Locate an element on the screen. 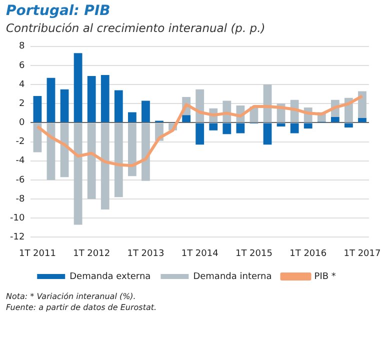 The height and width of the screenshot is (338, 385). y-tick-label: 0 is located at coordinates (21, 123).